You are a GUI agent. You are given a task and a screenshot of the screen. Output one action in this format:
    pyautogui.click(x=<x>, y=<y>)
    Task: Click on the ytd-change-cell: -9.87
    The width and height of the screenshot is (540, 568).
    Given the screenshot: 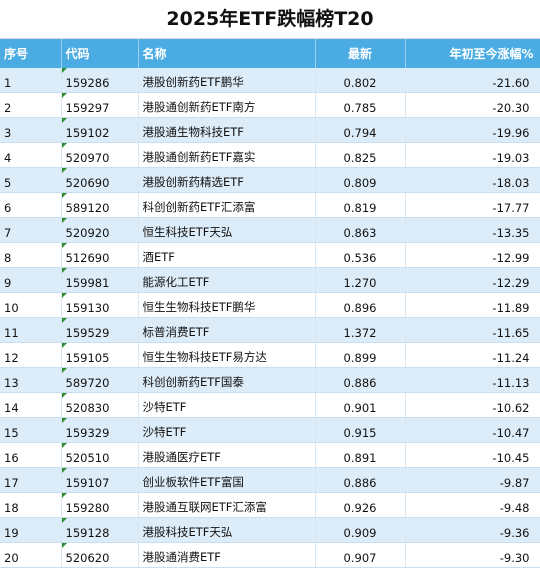 What is the action you would take?
    pyautogui.click(x=472, y=480)
    